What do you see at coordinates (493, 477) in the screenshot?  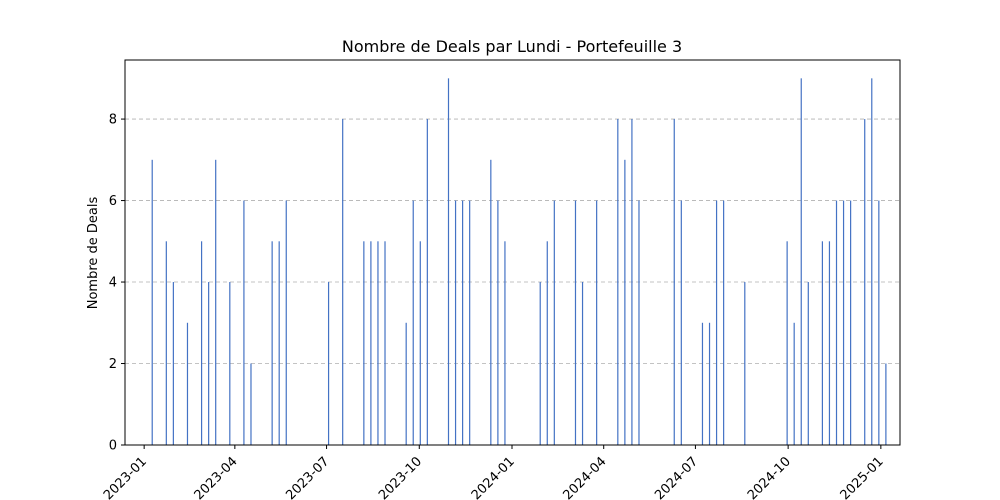 I see `x-tick-label: 2024-01` at bounding box center [493, 477].